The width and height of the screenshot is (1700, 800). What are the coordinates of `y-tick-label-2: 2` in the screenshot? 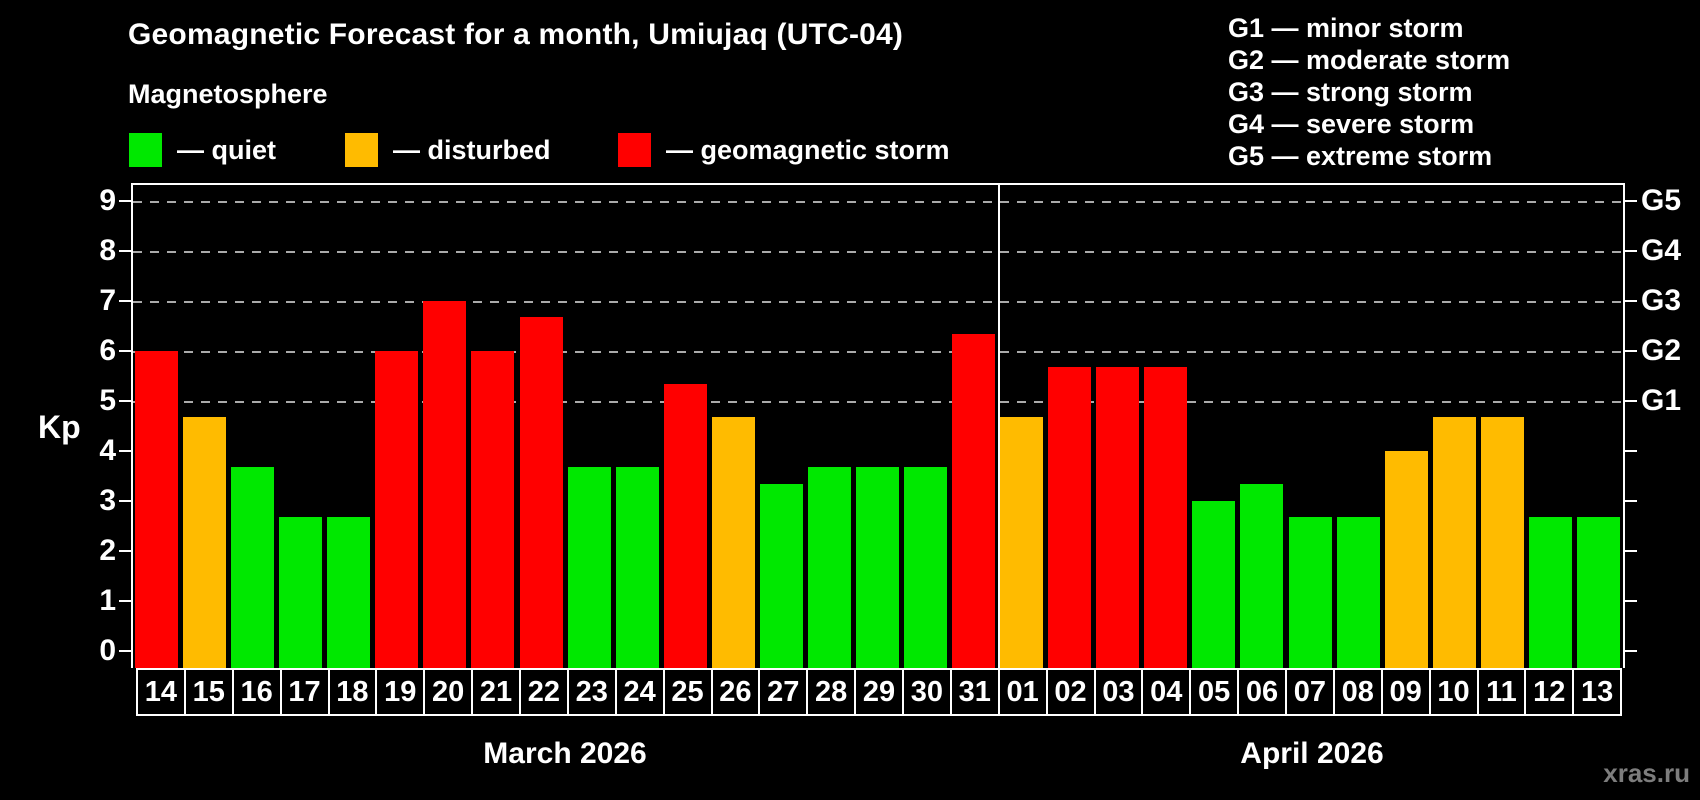 It's located at (107, 550).